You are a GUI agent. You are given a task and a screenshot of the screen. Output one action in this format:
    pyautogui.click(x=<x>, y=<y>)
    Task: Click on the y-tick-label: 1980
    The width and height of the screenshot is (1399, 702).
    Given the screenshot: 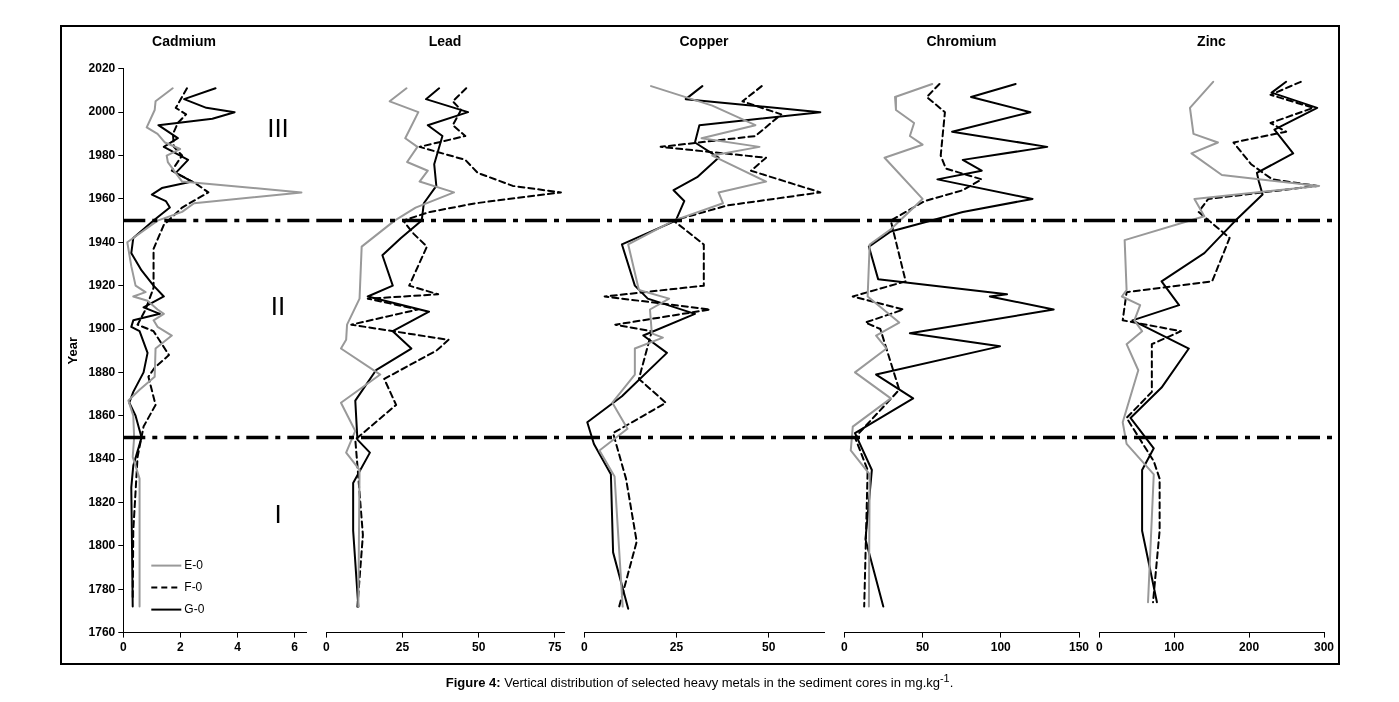 What is the action you would take?
    pyautogui.click(x=102, y=154)
    